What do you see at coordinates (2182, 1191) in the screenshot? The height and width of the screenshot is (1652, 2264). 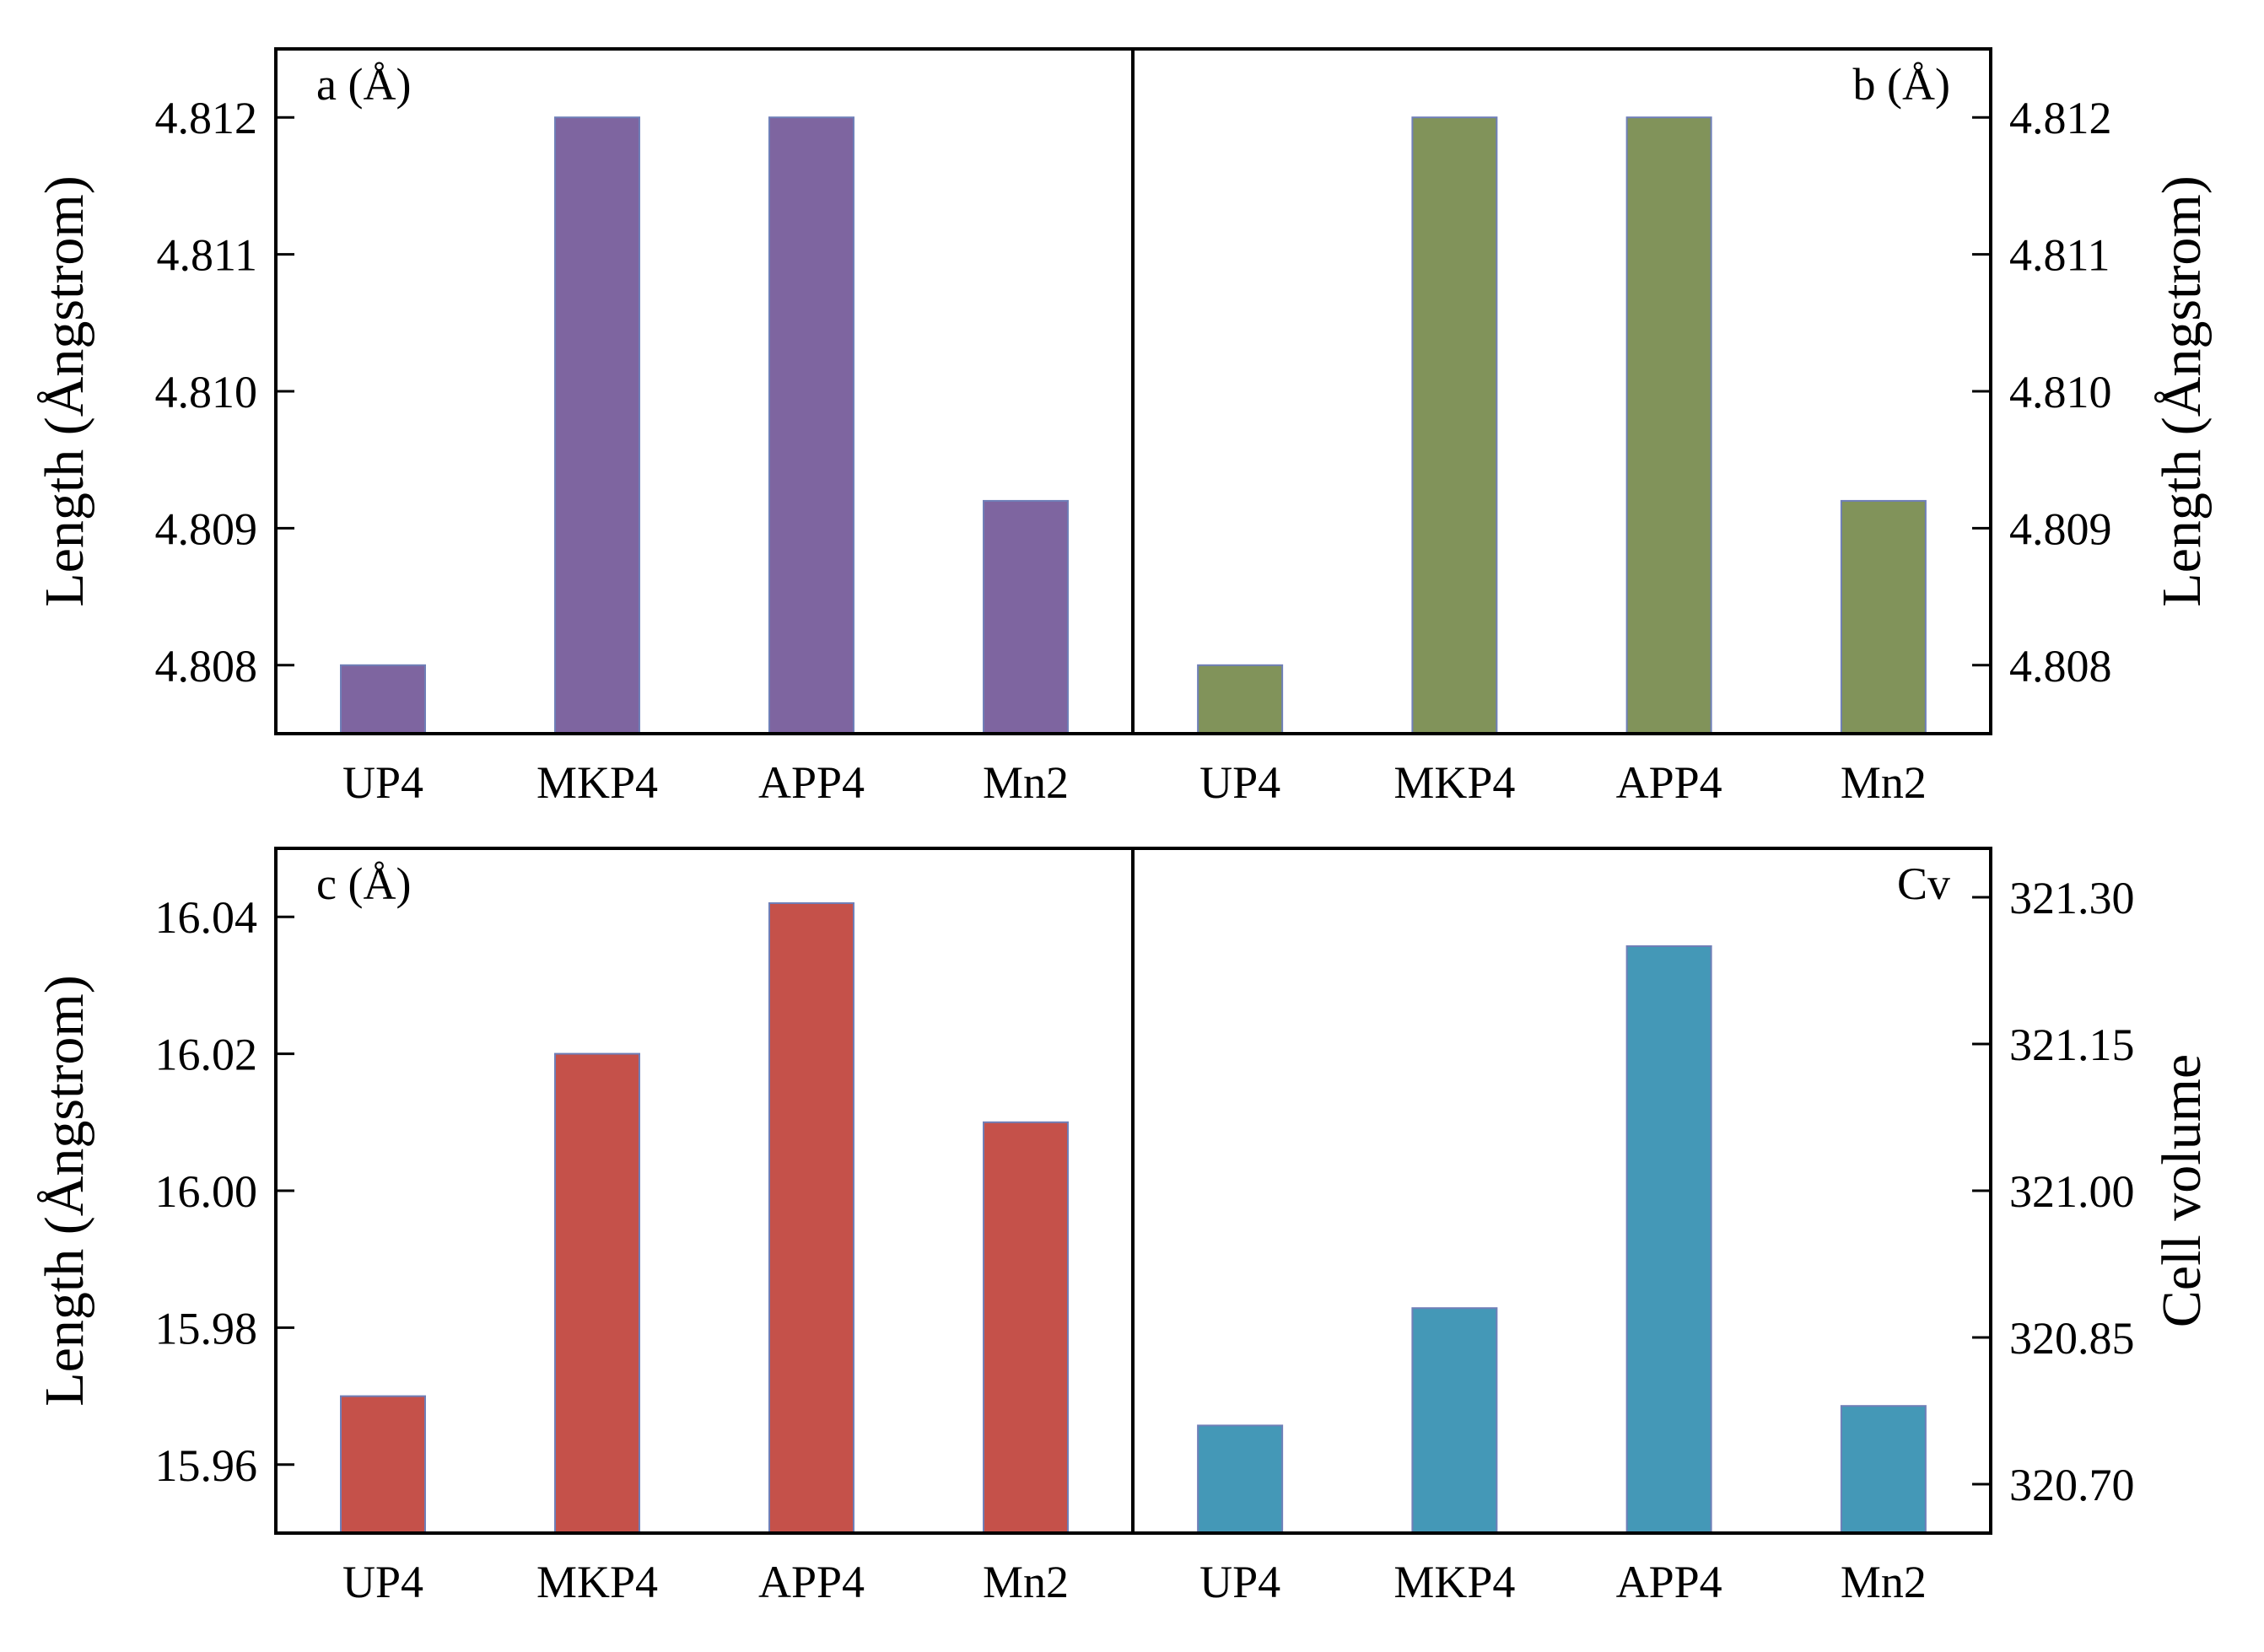 I see `y-axis-title: Cell volume` at bounding box center [2182, 1191].